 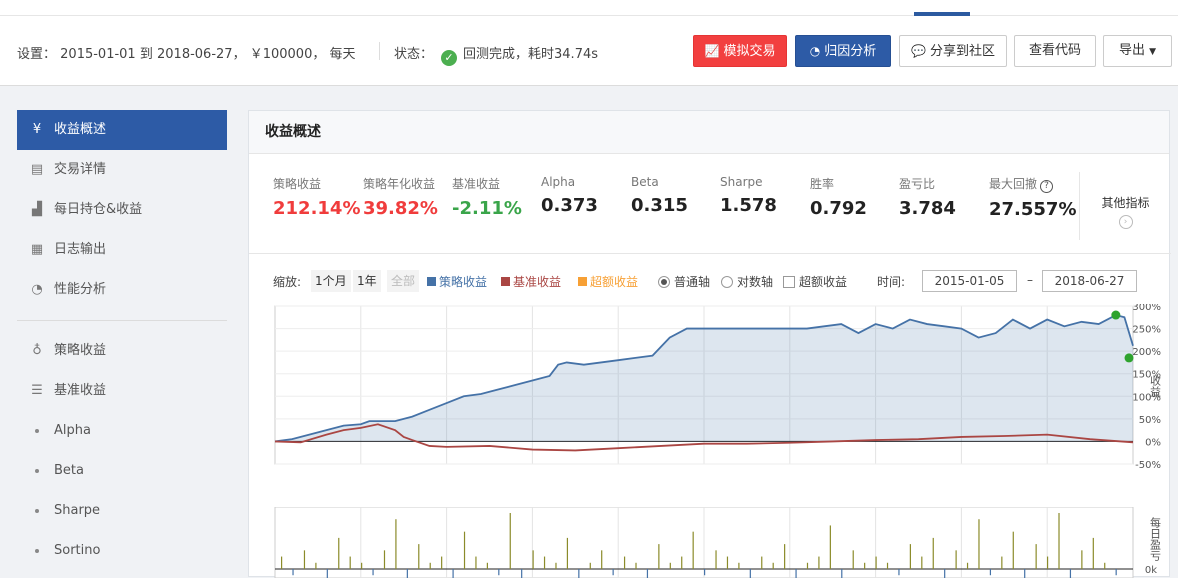 I want to click on metric-max-drawdown: 最大回撤? 27.557%, so click(x=1033, y=197).